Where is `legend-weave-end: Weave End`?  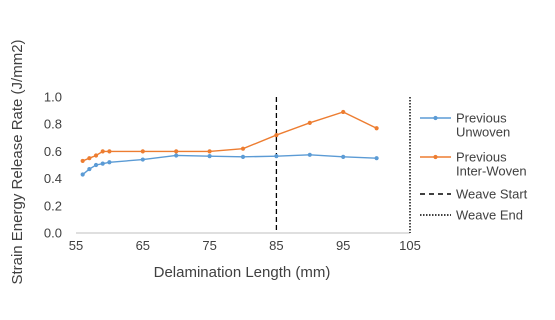
legend-weave-end: Weave End is located at coordinates (471, 215).